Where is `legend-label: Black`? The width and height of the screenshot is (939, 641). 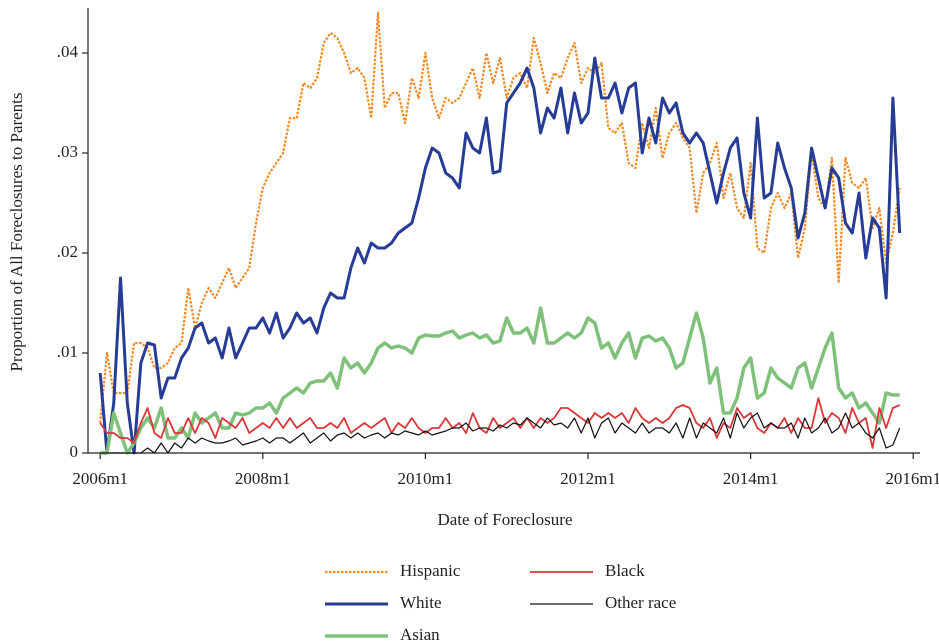
legend-label: Black is located at coordinates (625, 570).